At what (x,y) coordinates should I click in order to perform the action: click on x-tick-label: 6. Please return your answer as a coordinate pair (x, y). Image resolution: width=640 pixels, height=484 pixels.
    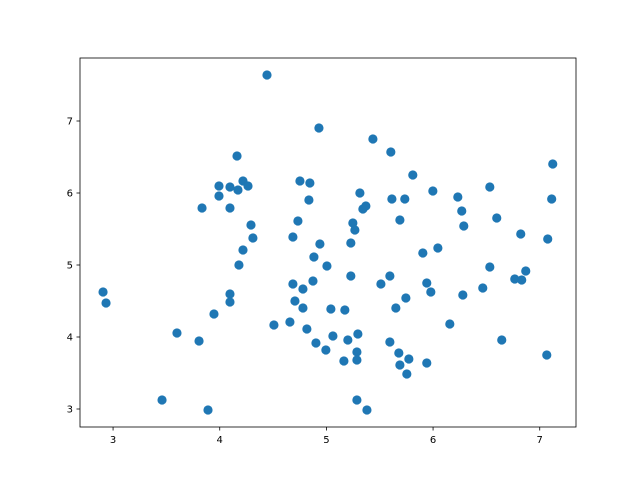
    Looking at the image, I should click on (433, 440).